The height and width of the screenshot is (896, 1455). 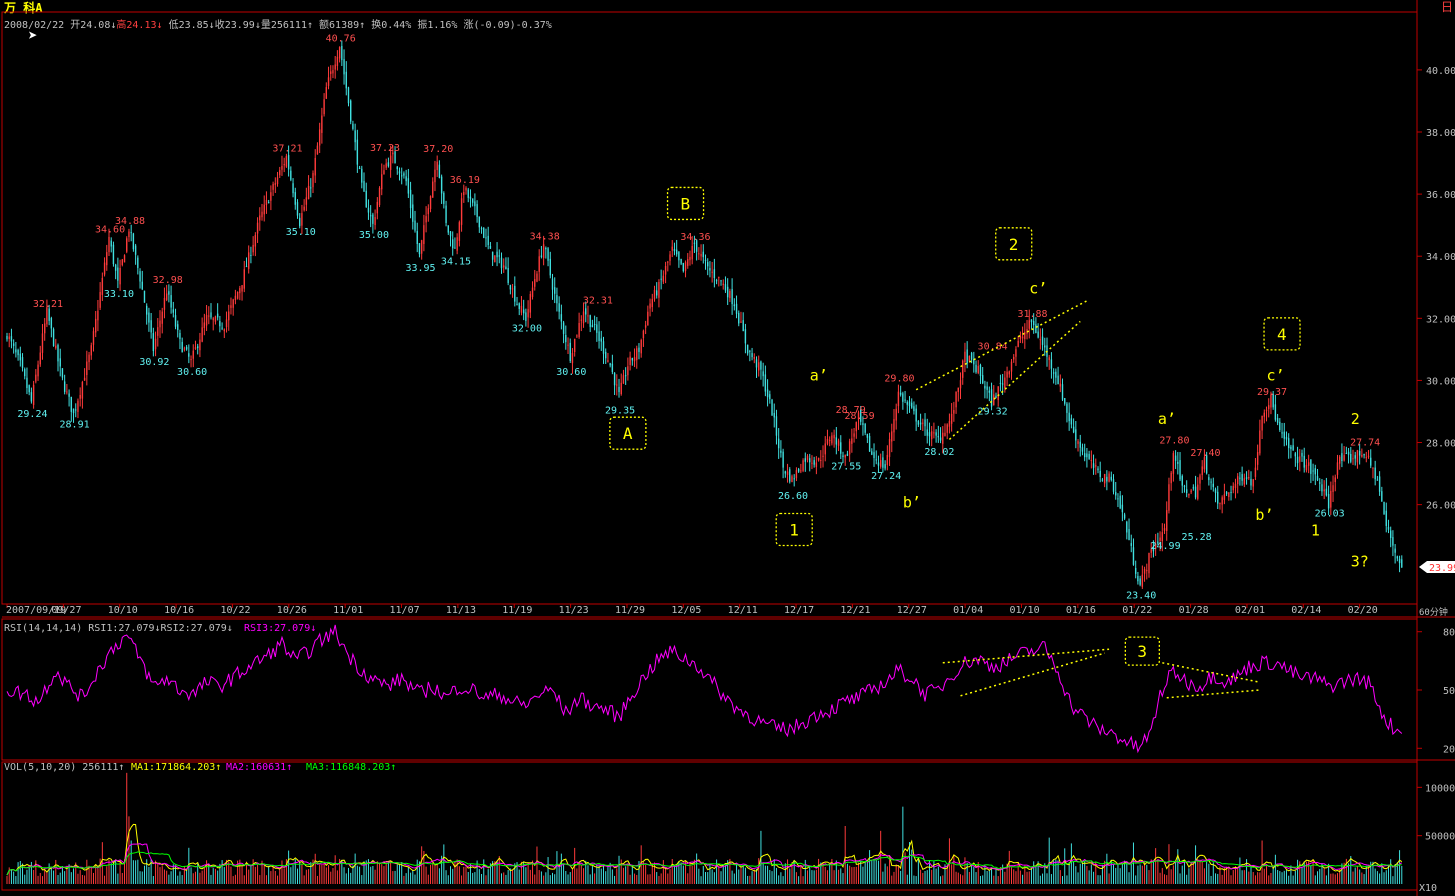 What do you see at coordinates (1282, 334) in the screenshot?
I see `wave-label: 4` at bounding box center [1282, 334].